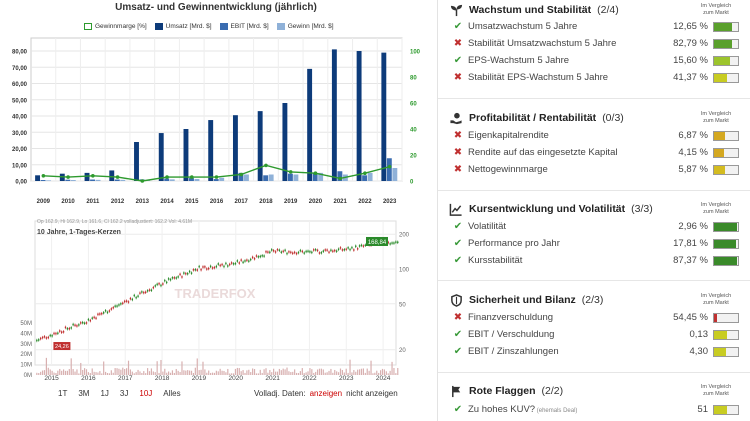  Describe the element at coordinates (172, 393) in the screenshot. I see `period-alles: Alles` at that location.